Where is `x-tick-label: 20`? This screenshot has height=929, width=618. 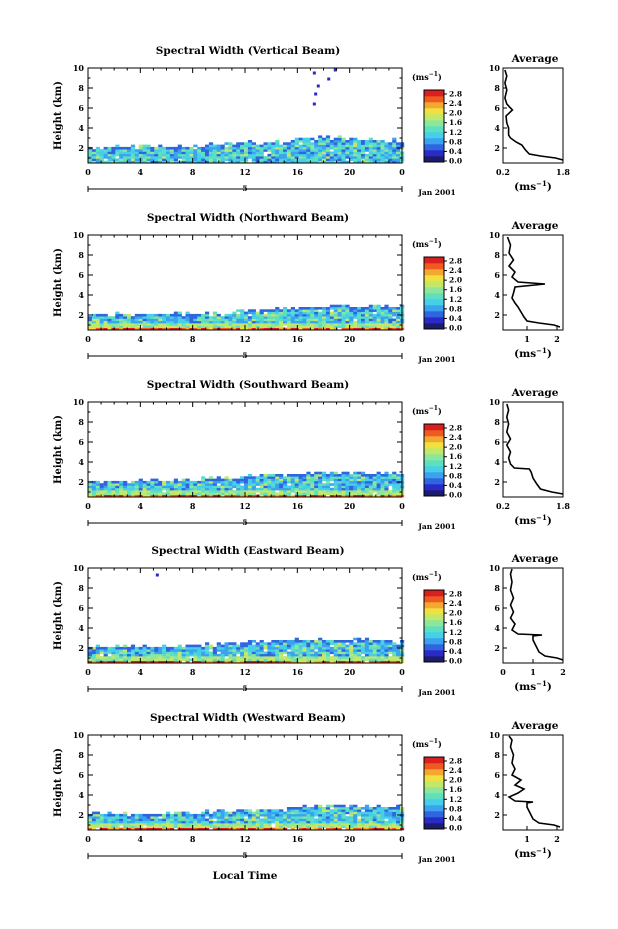 x-tick-label: 20 is located at coordinates (350, 172).